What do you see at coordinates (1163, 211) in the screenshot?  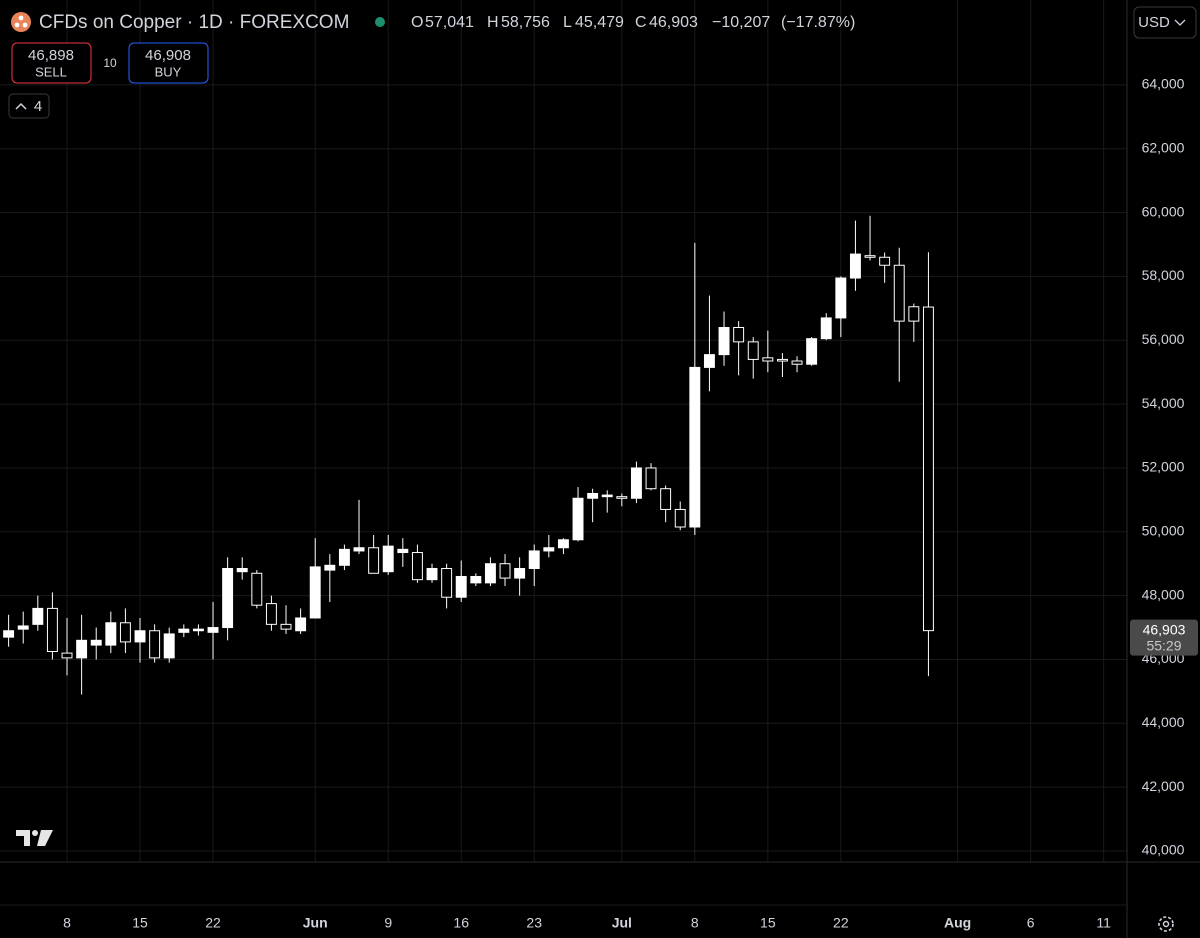 I see `y-tick-label: 60,000` at bounding box center [1163, 211].